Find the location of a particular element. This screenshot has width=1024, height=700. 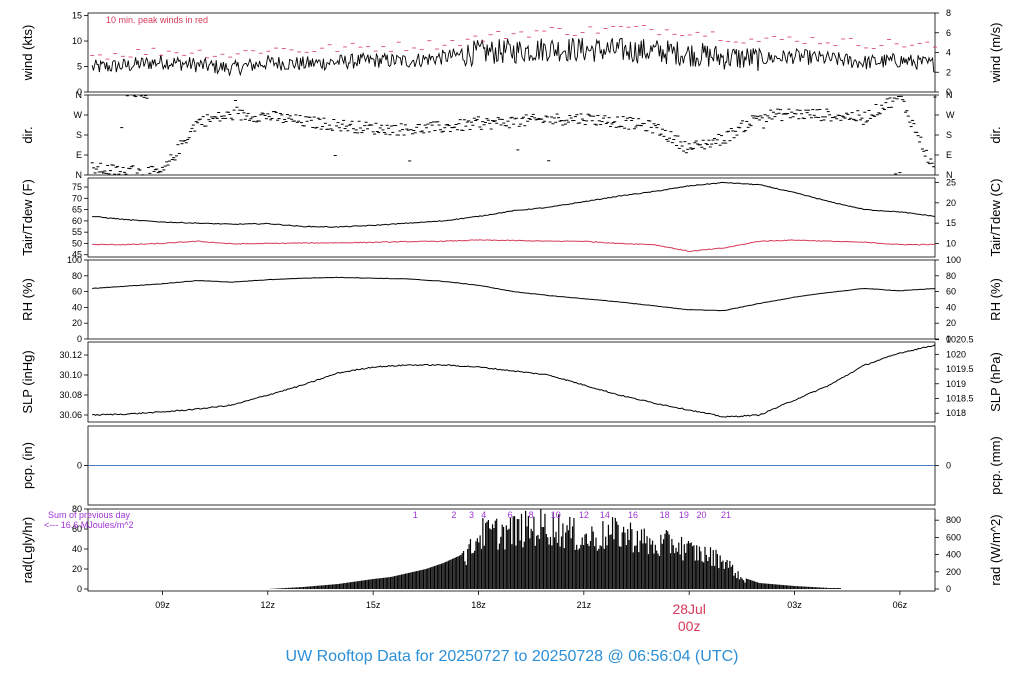

tick-label-right: 1020 is located at coordinates (956, 354).